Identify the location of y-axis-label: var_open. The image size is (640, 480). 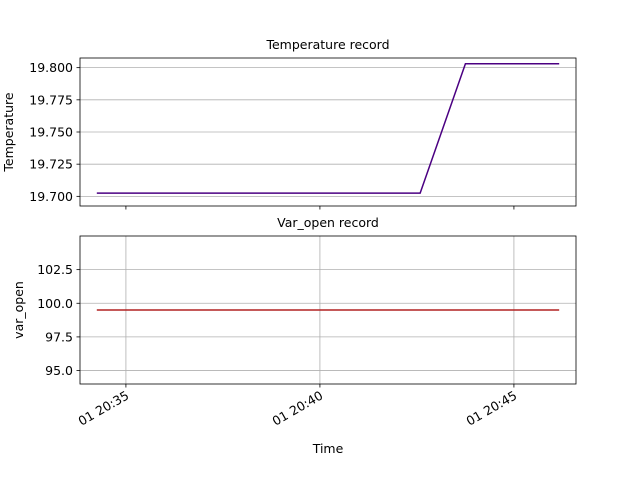
(18, 310).